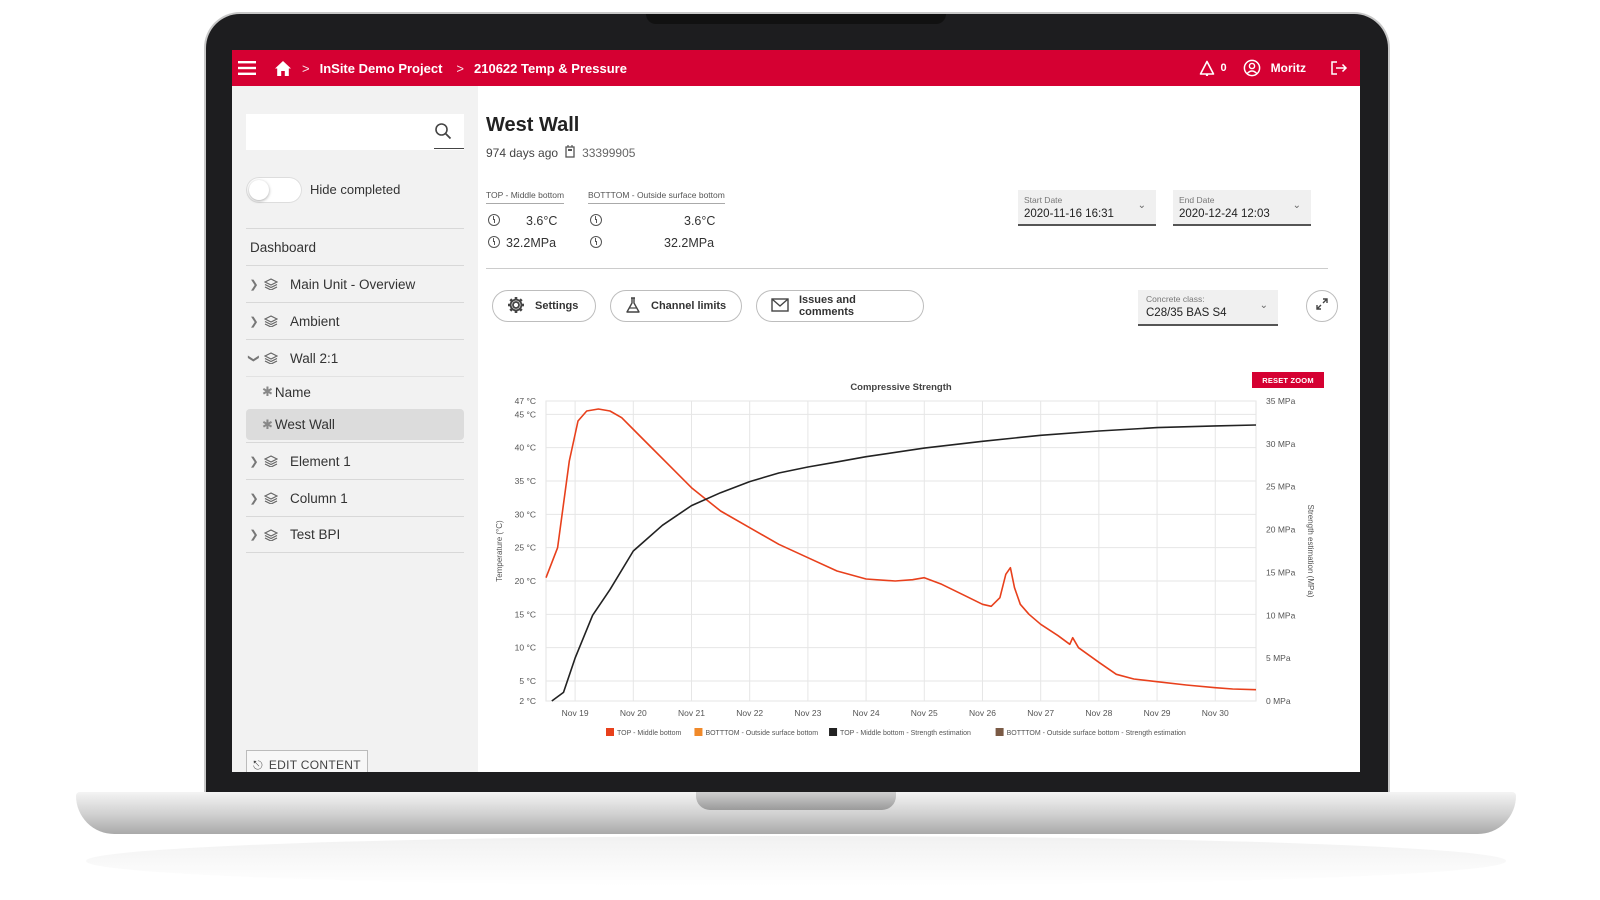  Describe the element at coordinates (499, 551) in the screenshot. I see `y-left-axis-label: Temperature (°C)` at that location.